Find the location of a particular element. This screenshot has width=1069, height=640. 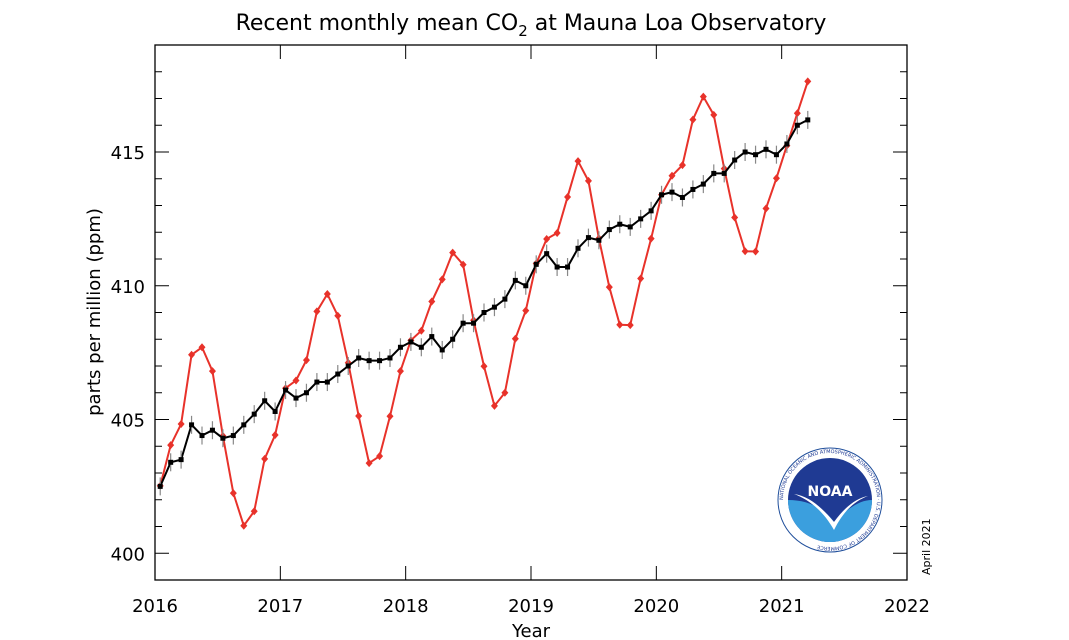

y-tick-label: 410 is located at coordinates (128, 287).